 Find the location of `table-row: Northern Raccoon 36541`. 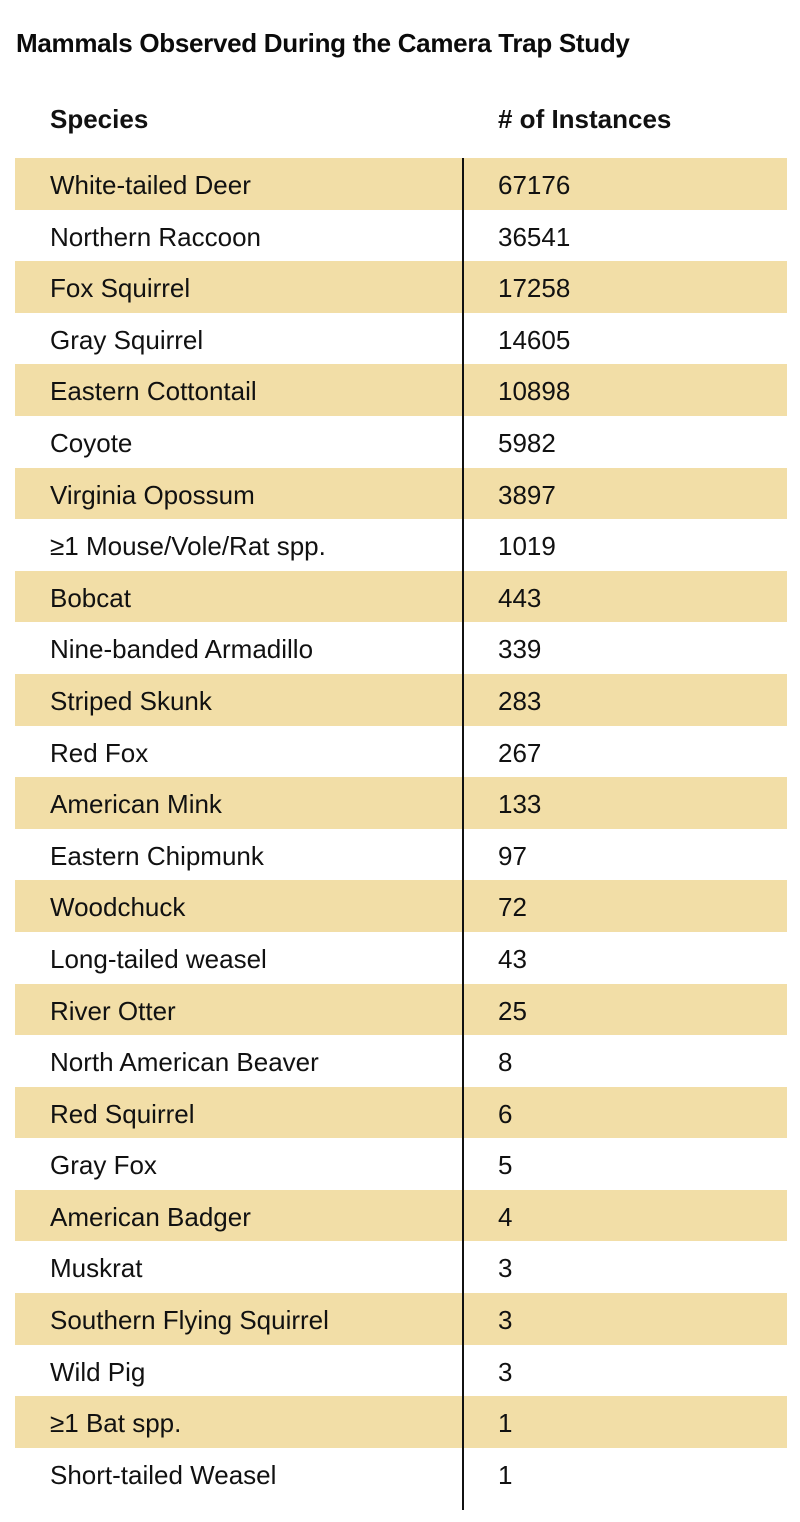

table-row: Northern Raccoon 36541 is located at coordinates (401, 236).